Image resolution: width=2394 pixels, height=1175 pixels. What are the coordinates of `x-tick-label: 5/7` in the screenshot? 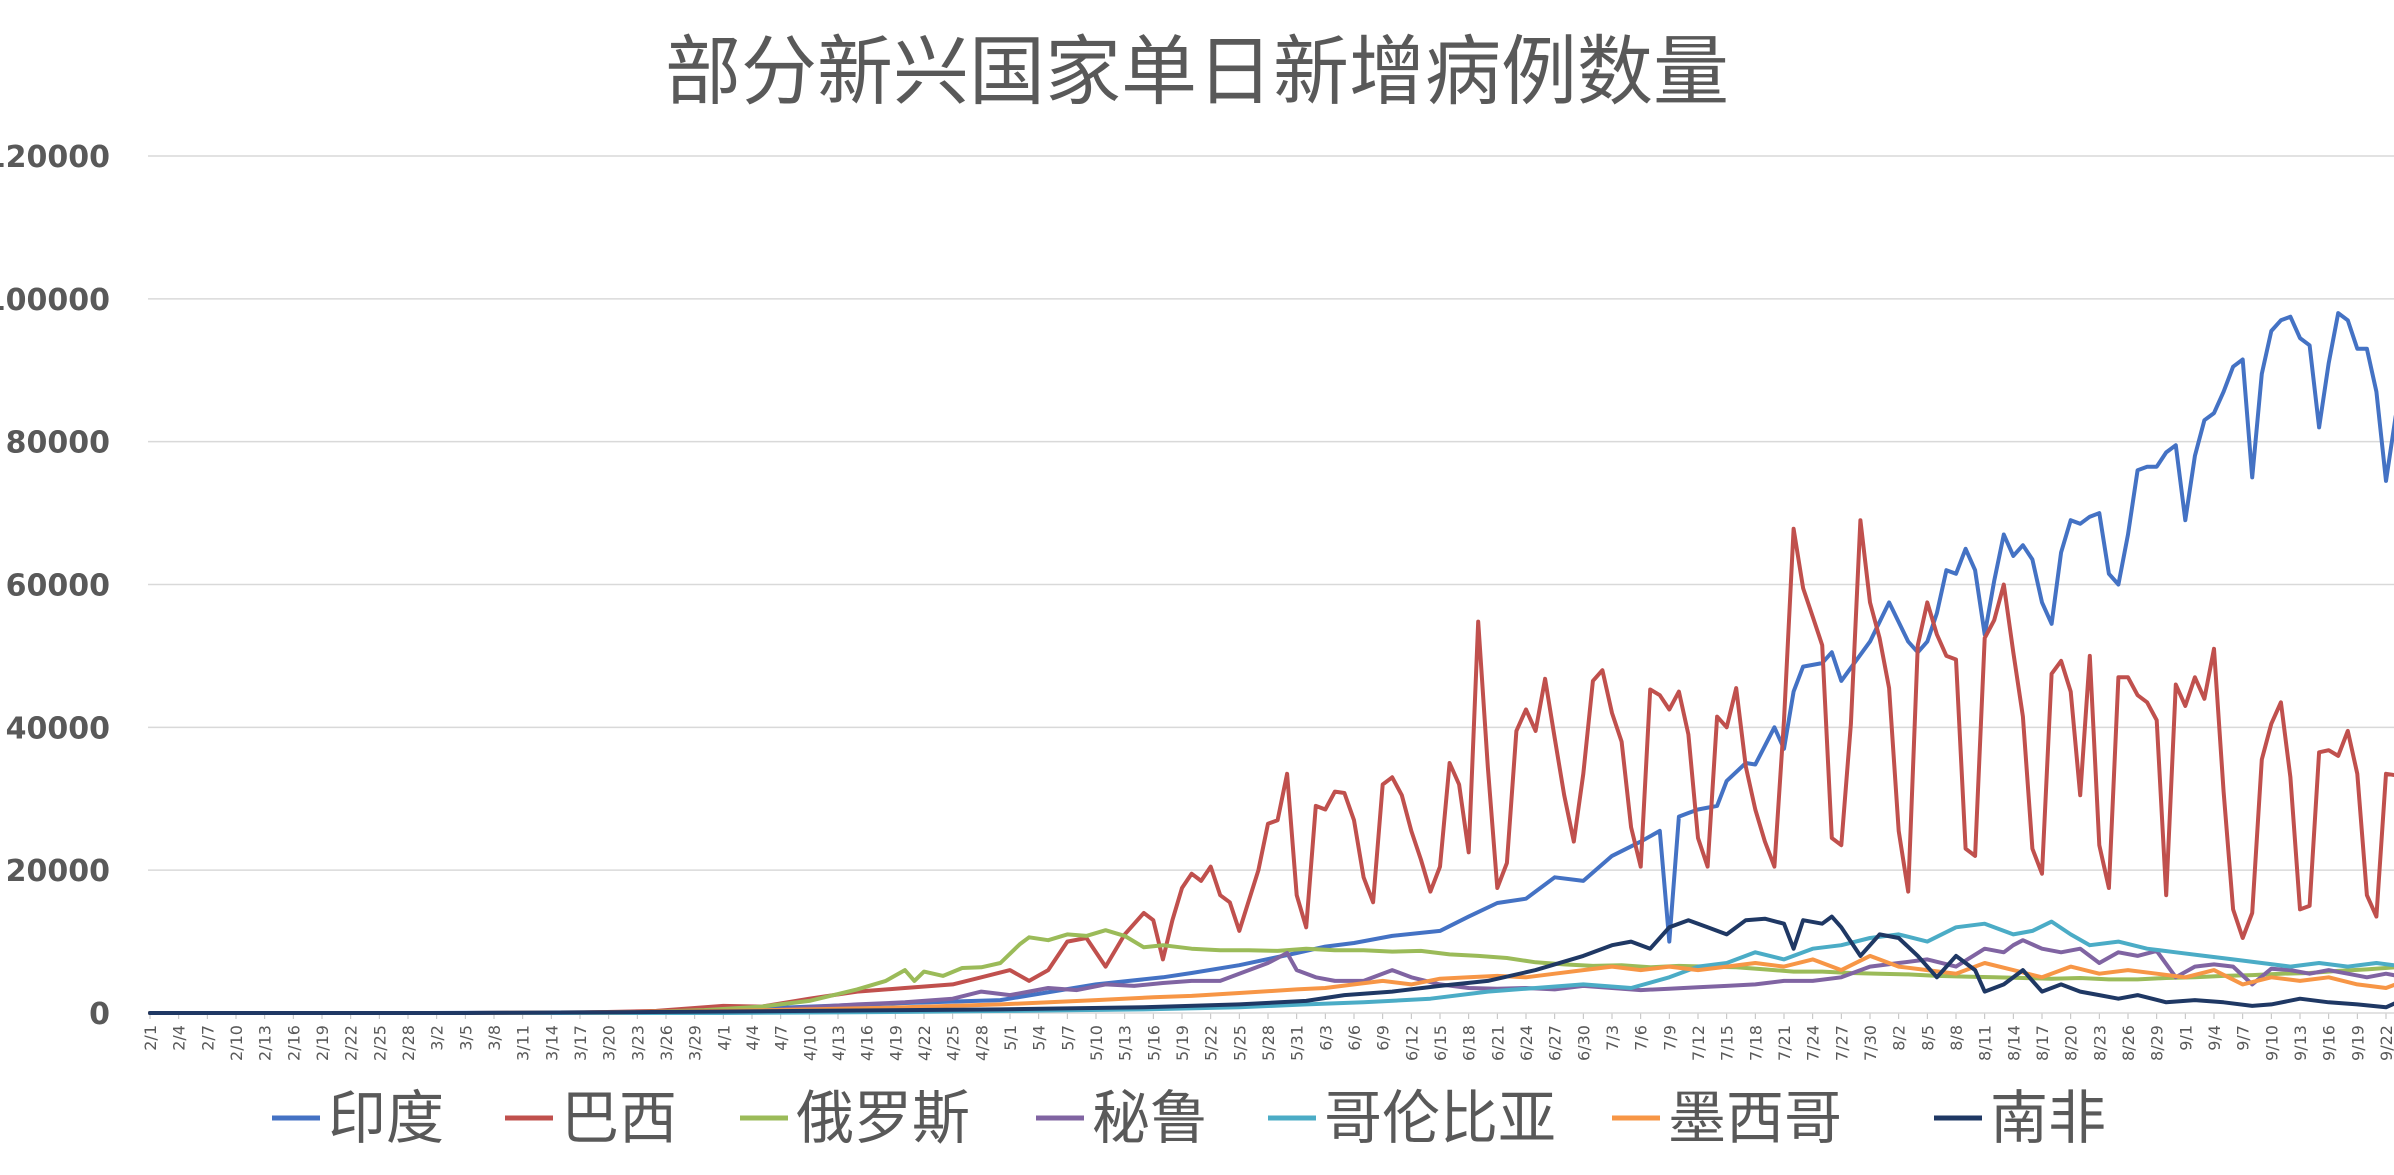 It's located at (1067, 1038).